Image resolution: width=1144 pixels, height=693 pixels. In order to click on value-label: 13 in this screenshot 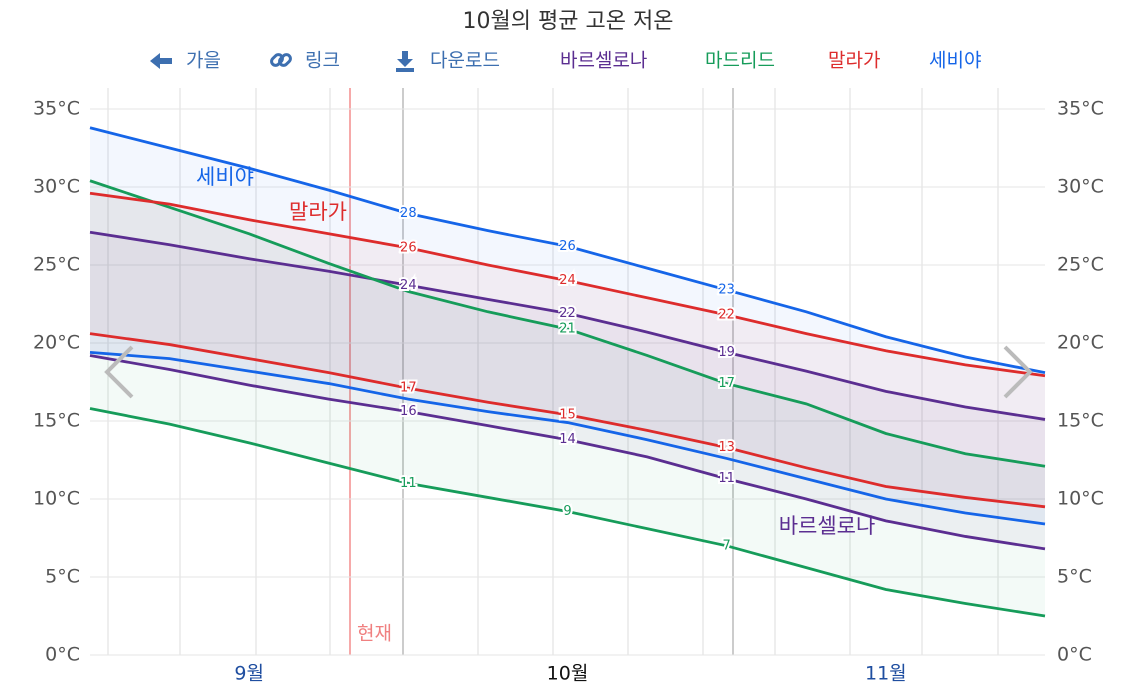, I will do `click(726, 447)`.